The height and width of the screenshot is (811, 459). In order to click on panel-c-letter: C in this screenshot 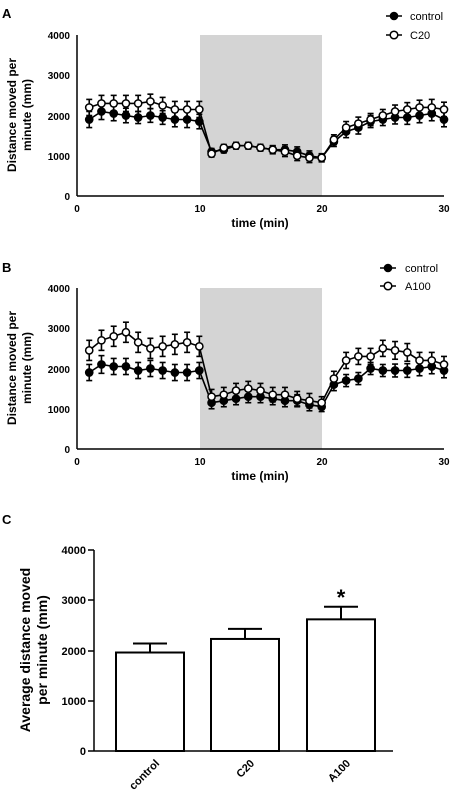, I will do `click(7, 519)`.